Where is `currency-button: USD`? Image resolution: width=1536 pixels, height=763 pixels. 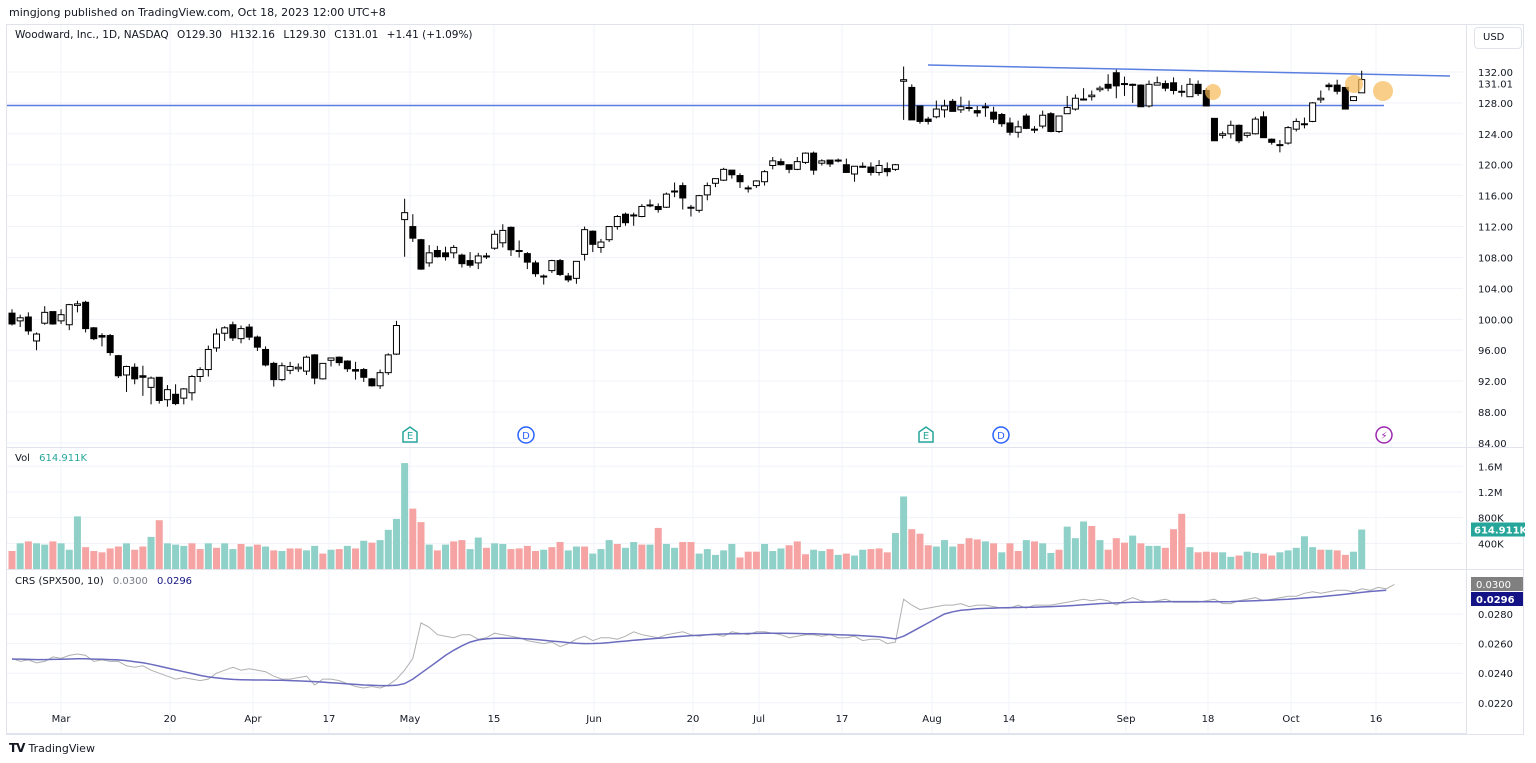
currency-button: USD is located at coordinates (1498, 38).